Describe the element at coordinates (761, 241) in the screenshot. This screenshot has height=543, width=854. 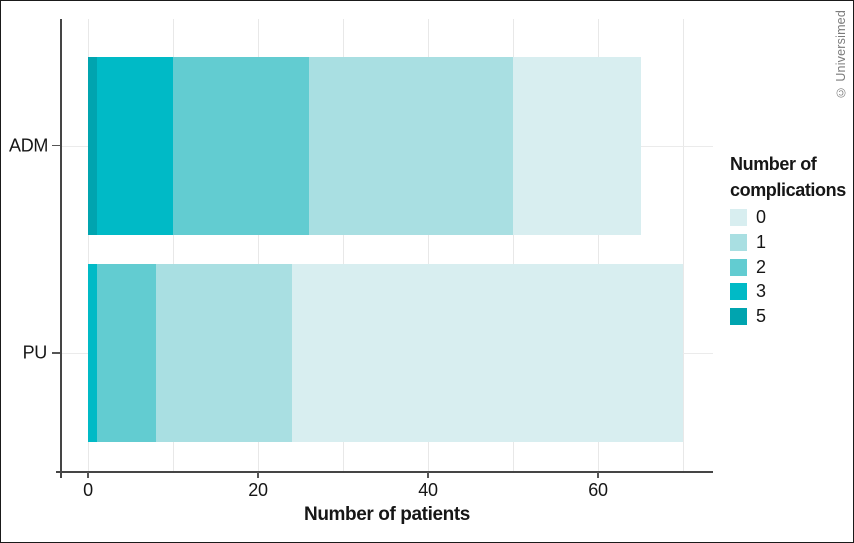
I see `legend-label-1: 1` at that location.